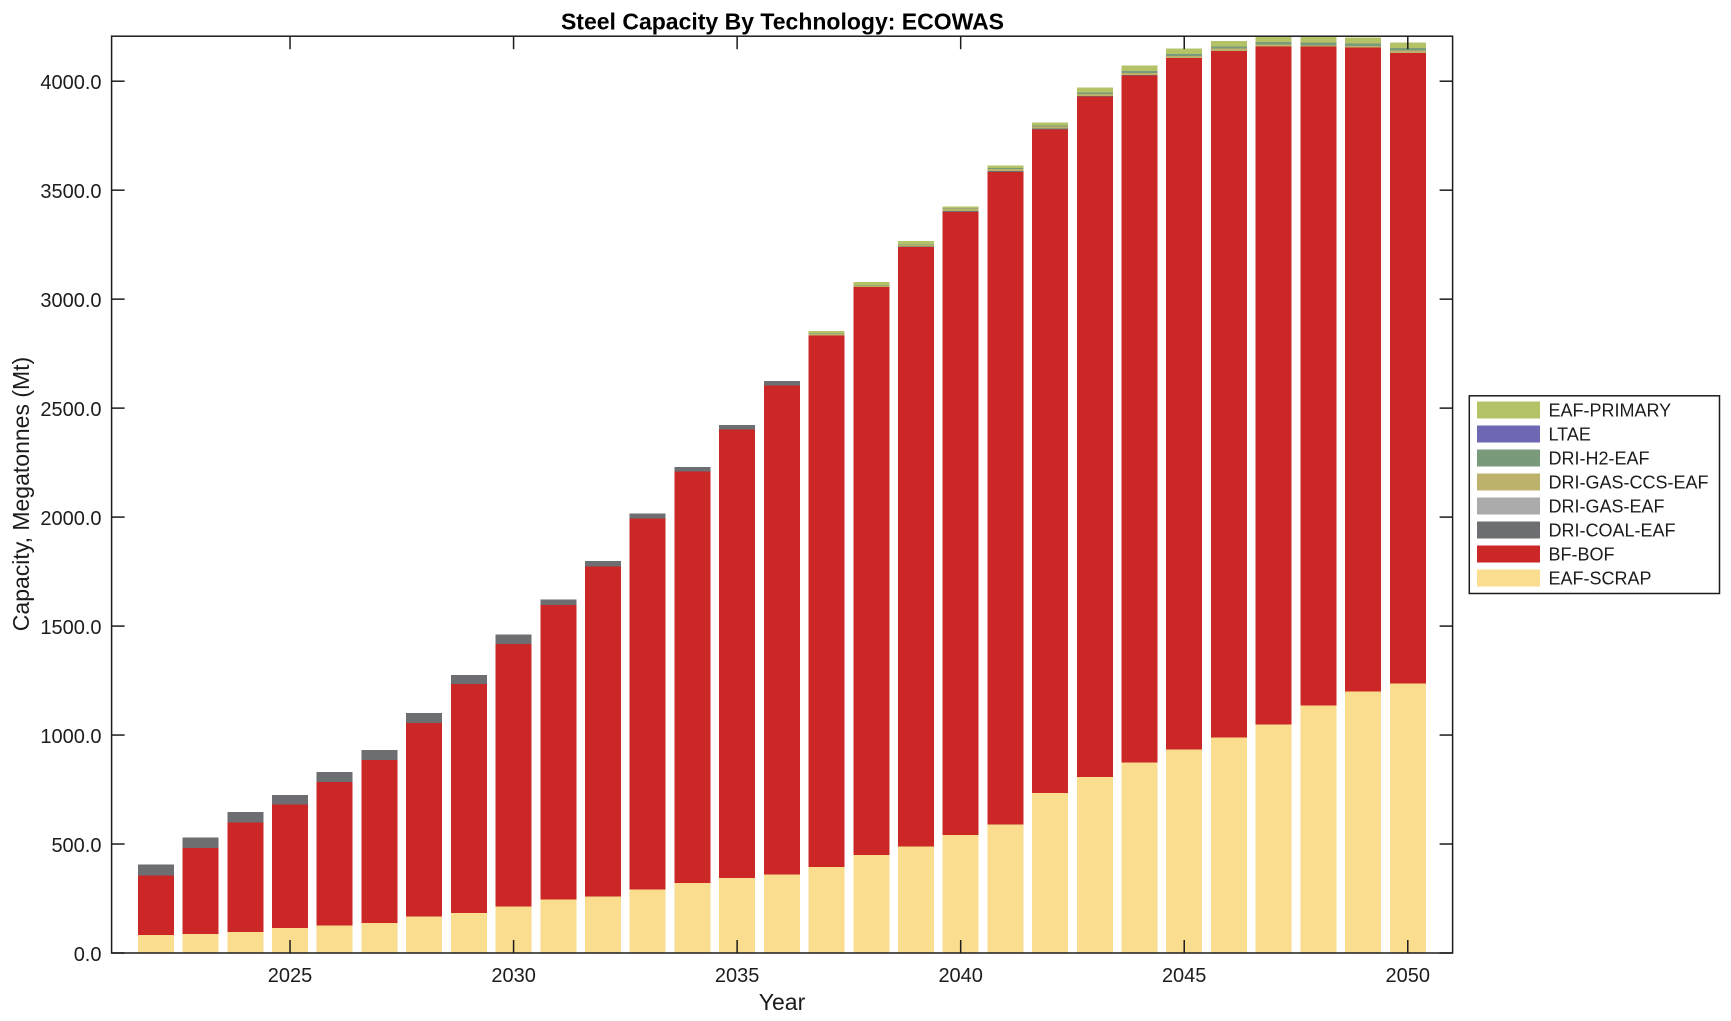  What do you see at coordinates (70, 192) in the screenshot?
I see `svg-text: 3500.0` at bounding box center [70, 192].